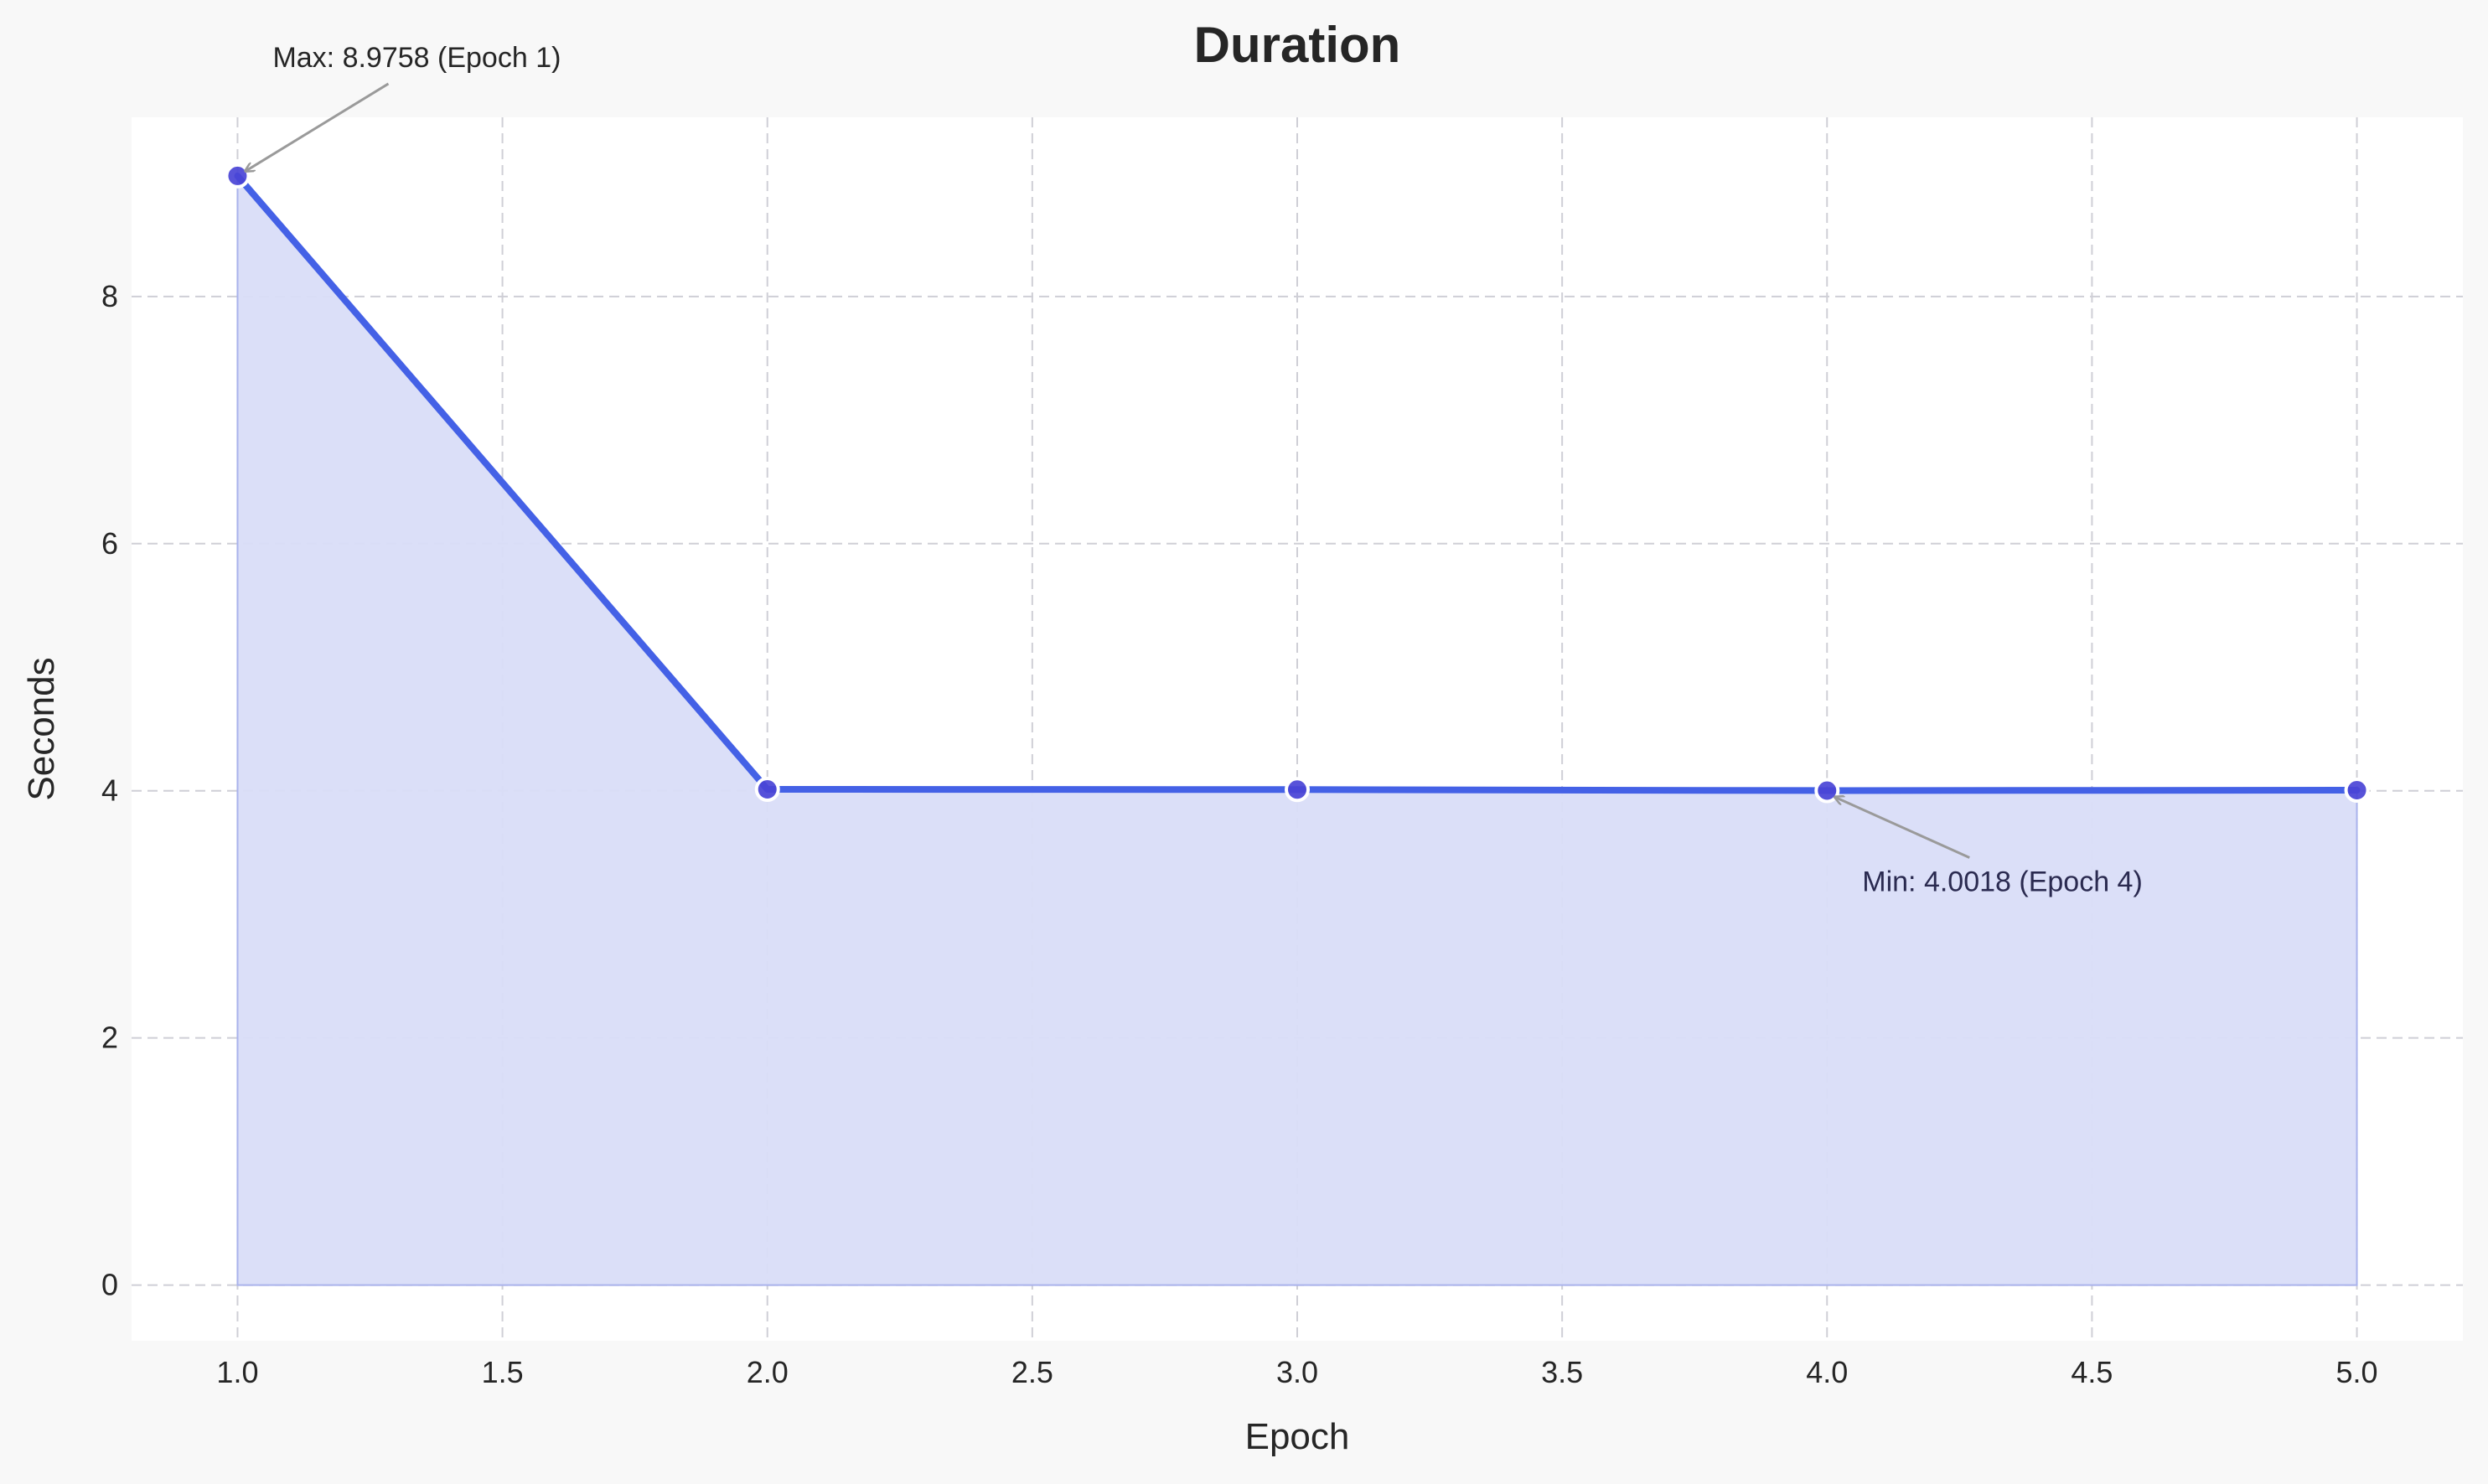 The height and width of the screenshot is (1484, 2488). I want to click on x-tick-label: 1.5, so click(503, 1372).